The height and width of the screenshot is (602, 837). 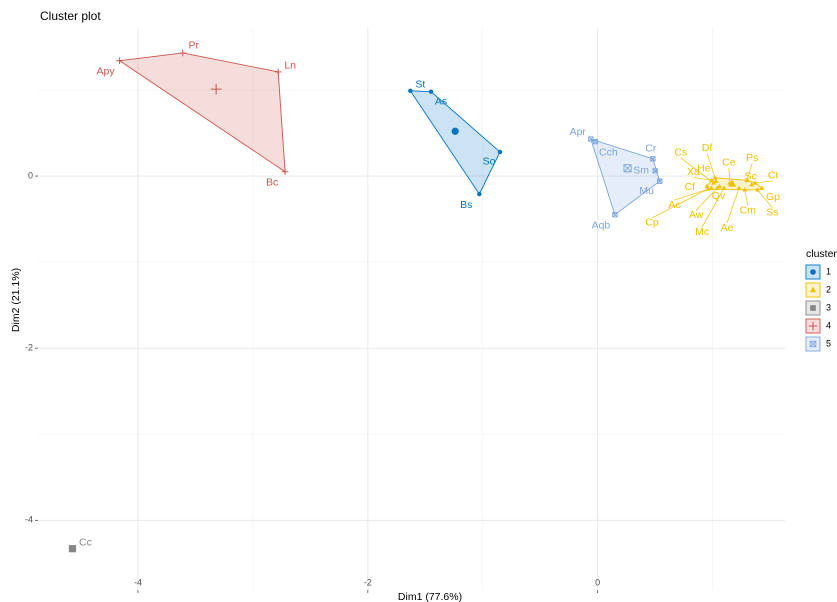 I want to click on point-label: Sm, so click(x=641, y=171).